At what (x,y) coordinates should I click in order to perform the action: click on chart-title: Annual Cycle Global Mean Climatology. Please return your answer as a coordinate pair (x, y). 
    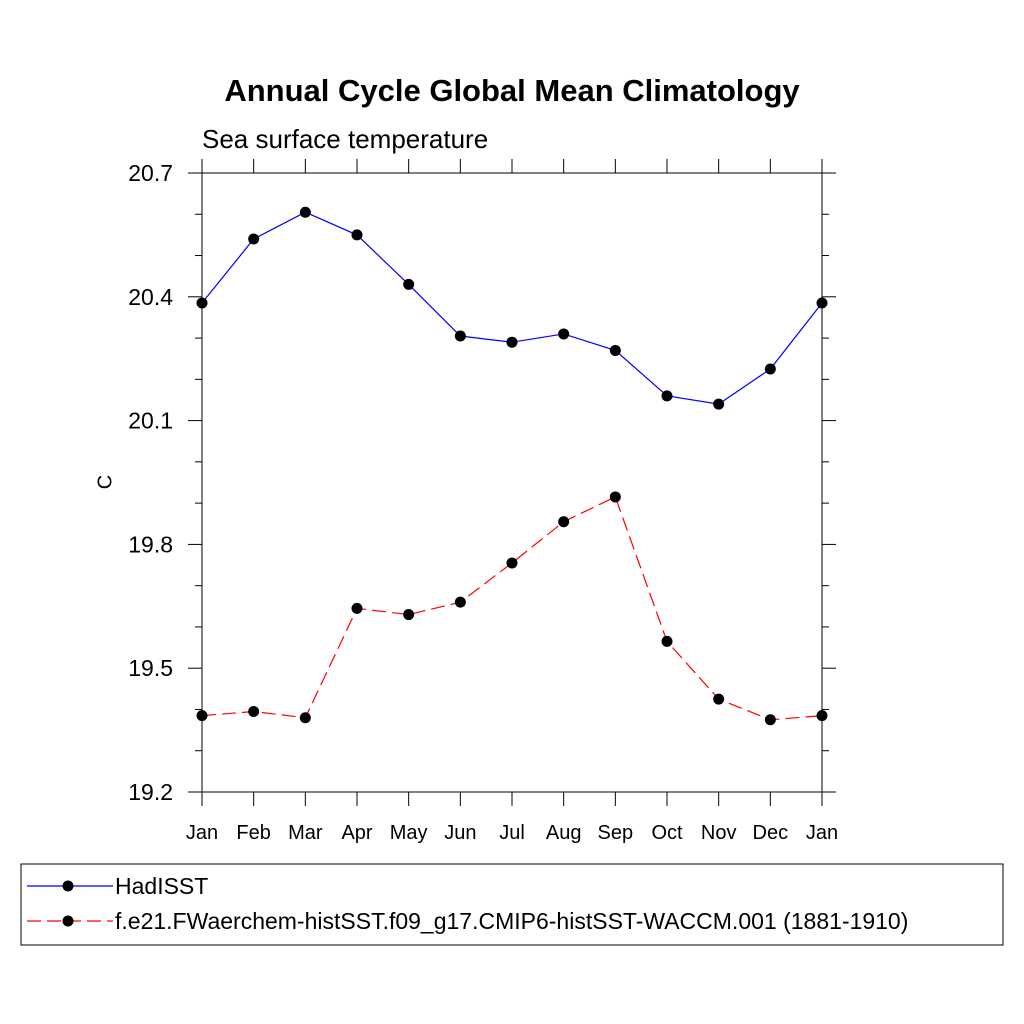
    Looking at the image, I should click on (512, 90).